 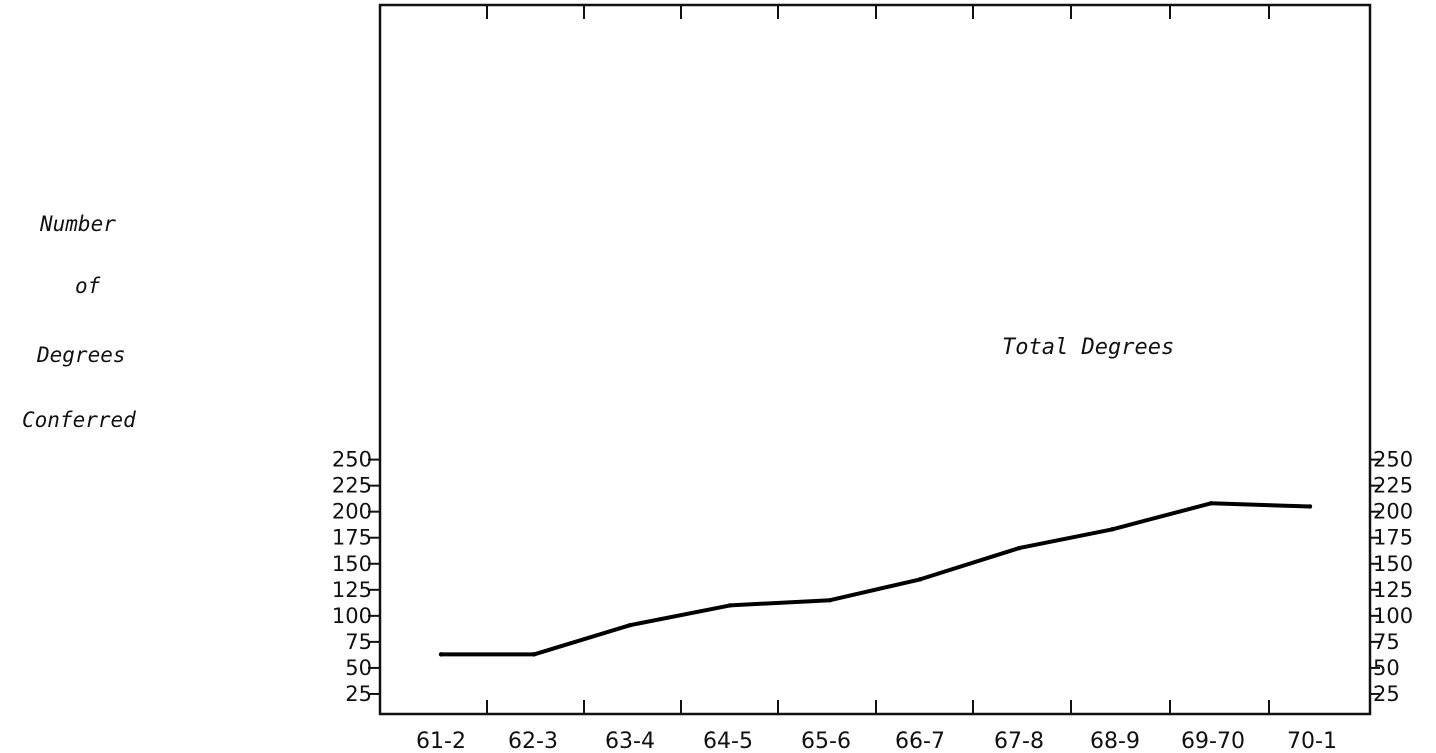 What do you see at coordinates (81, 355) in the screenshot?
I see `y-axis-label-line-3: Degrees` at bounding box center [81, 355].